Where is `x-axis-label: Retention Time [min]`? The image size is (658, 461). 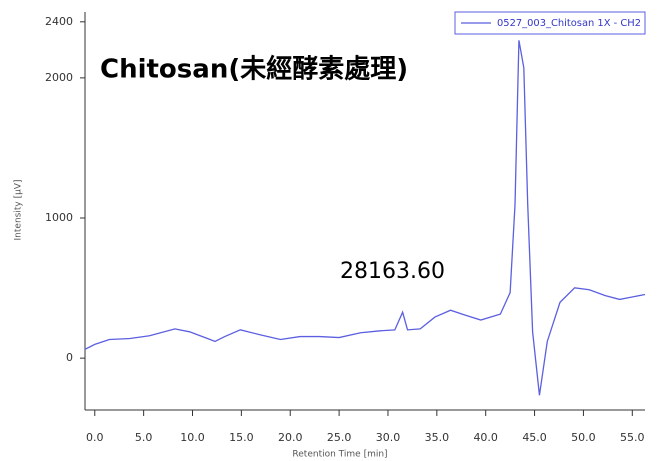 x-axis-label: Retention Time [min] is located at coordinates (339, 455).